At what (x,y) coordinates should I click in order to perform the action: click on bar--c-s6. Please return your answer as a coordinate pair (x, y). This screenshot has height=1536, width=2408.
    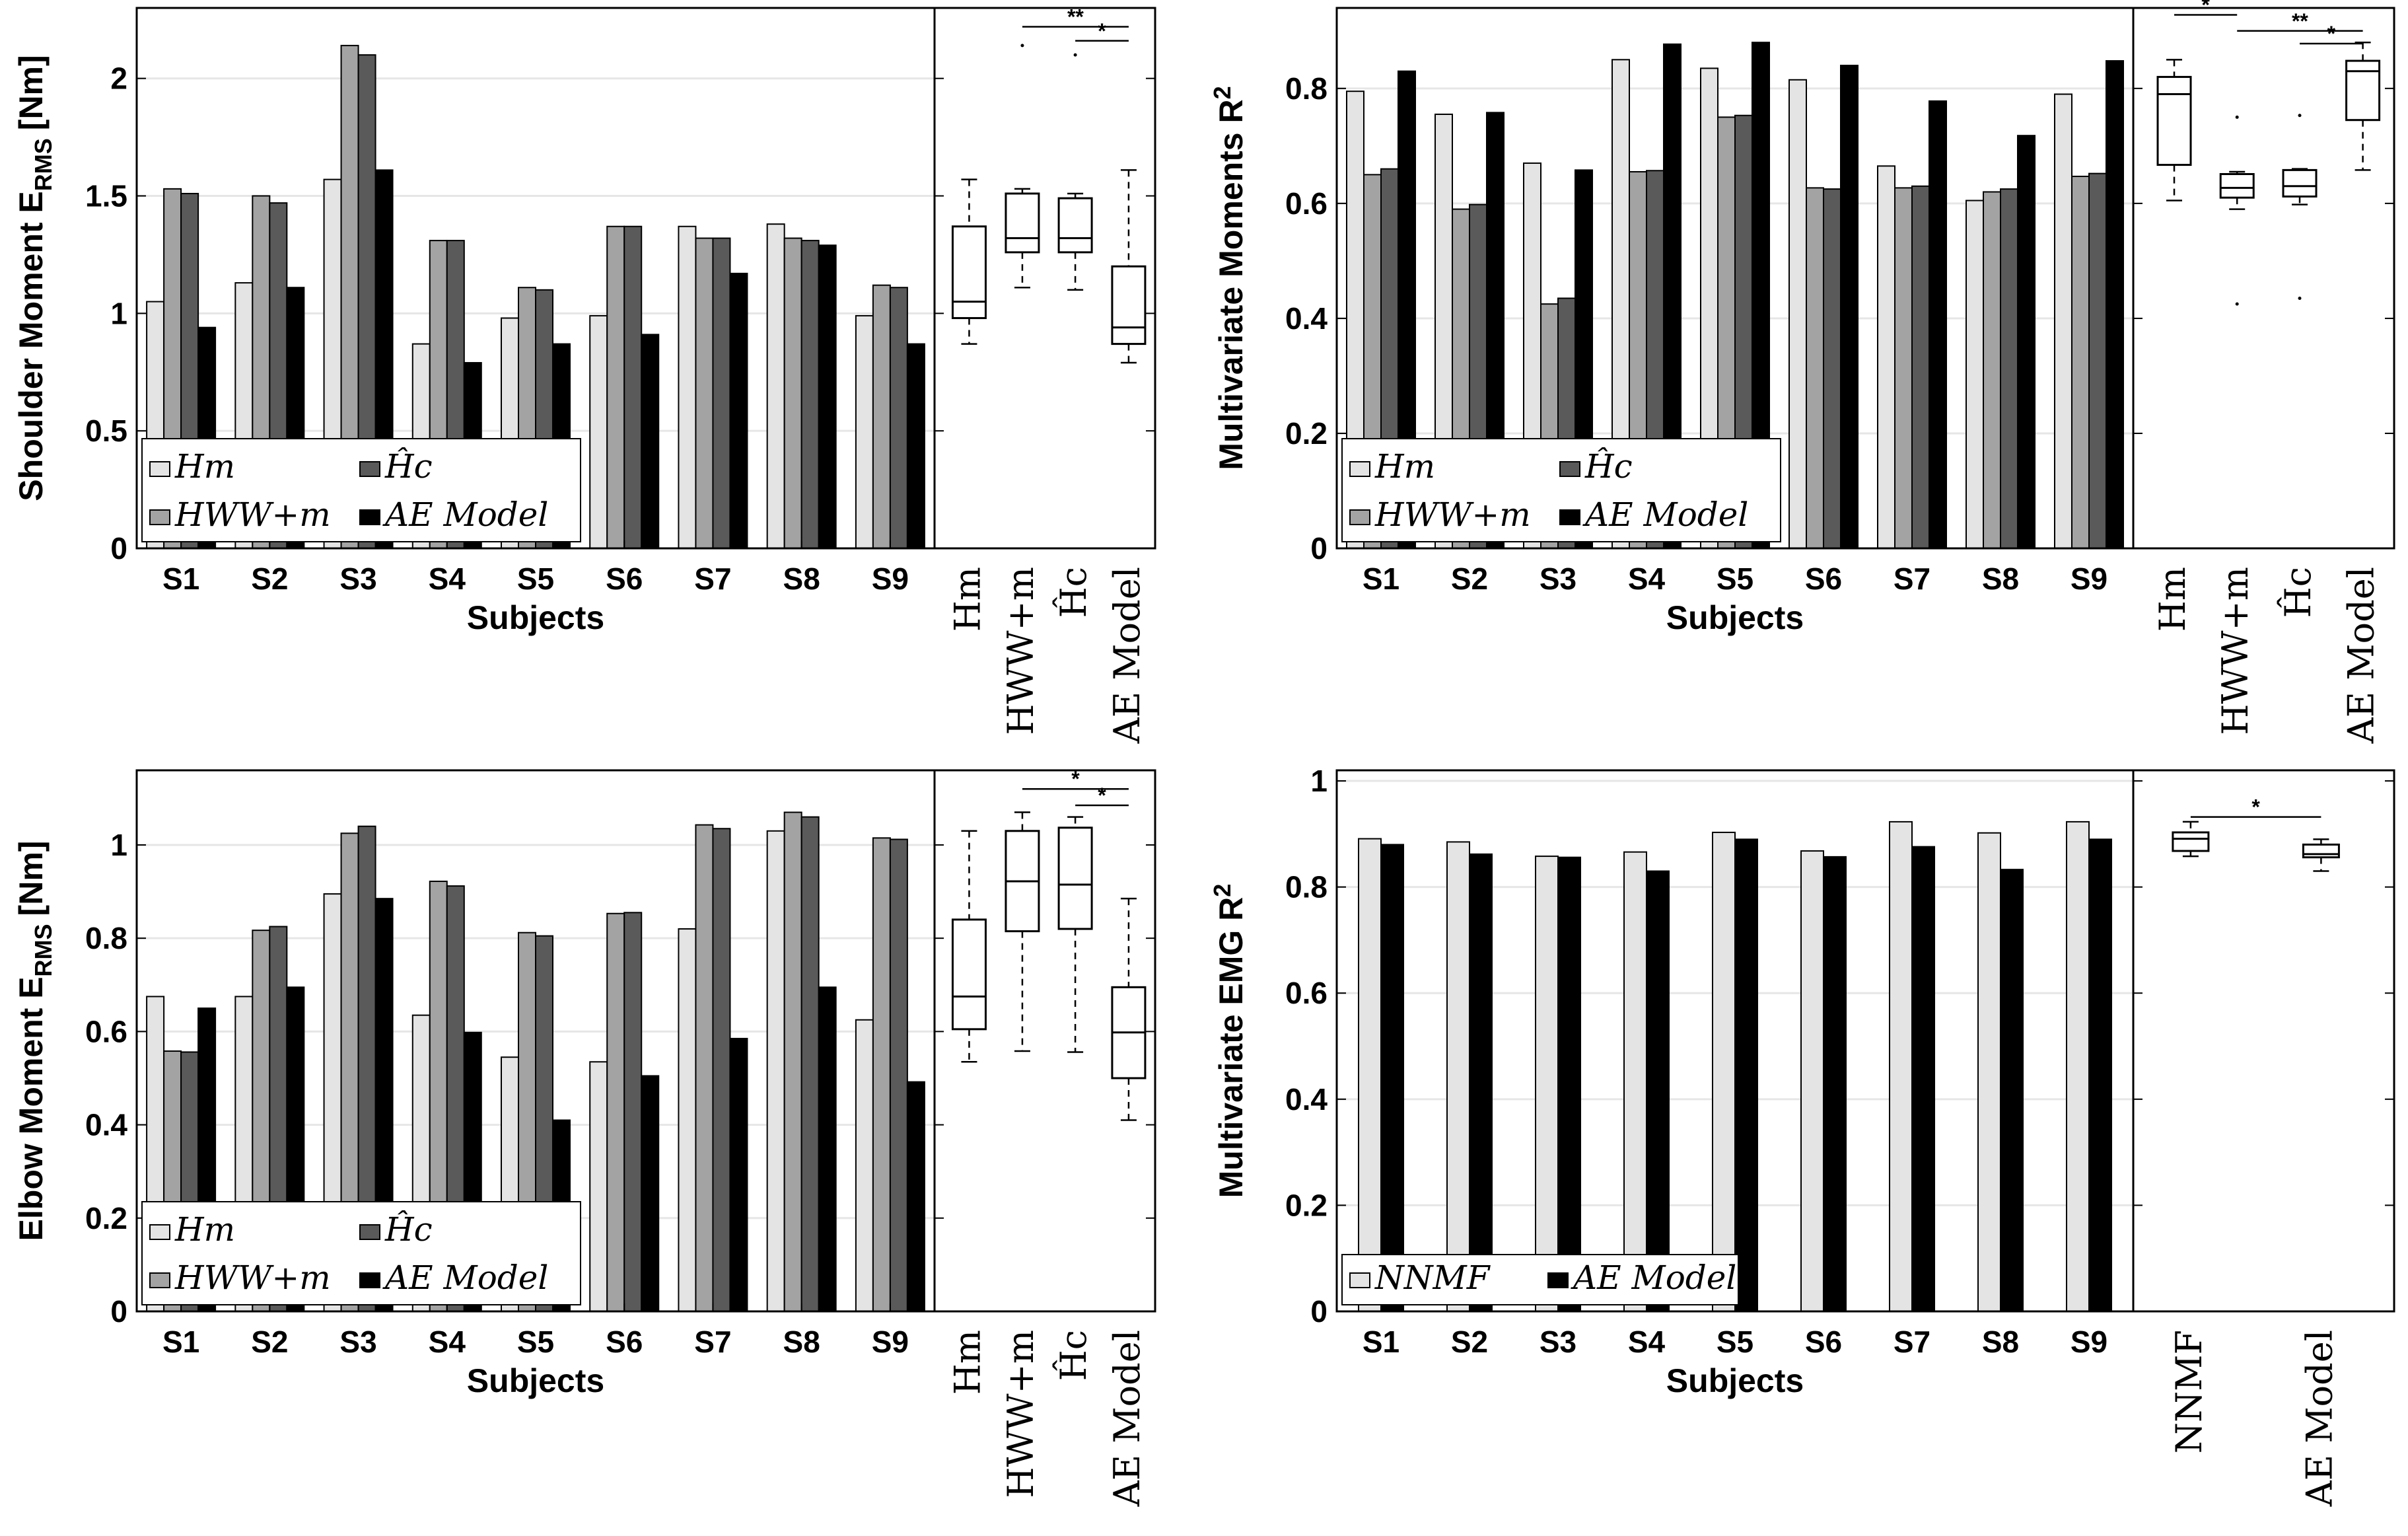
    Looking at the image, I should click on (633, 1112).